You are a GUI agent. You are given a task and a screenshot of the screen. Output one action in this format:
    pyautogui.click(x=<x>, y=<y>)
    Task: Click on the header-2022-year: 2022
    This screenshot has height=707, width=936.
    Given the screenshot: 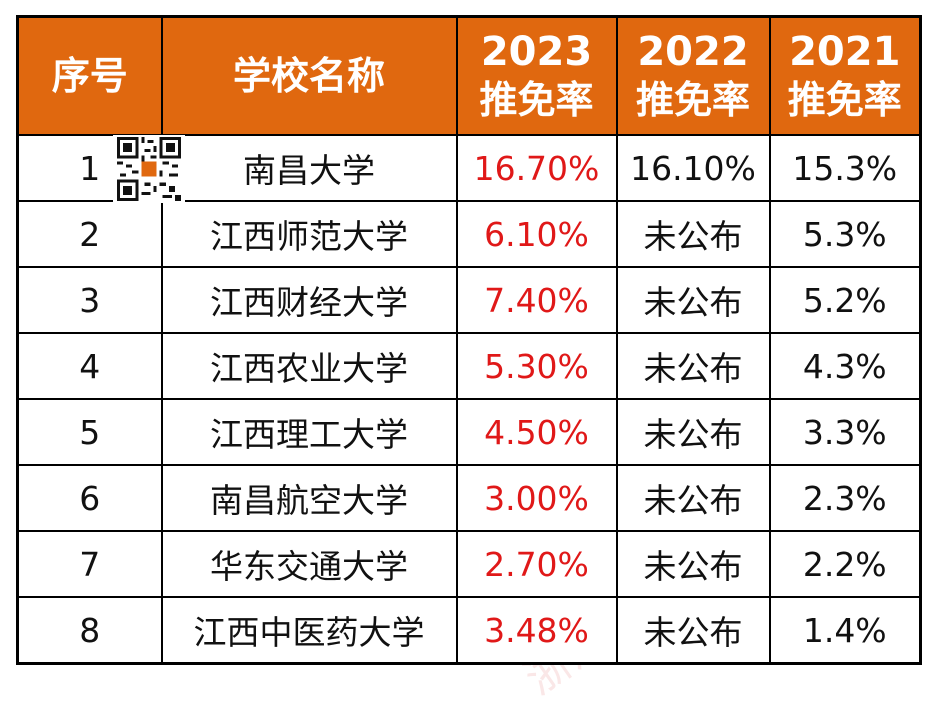 What is the action you would take?
    pyautogui.click(x=693, y=52)
    